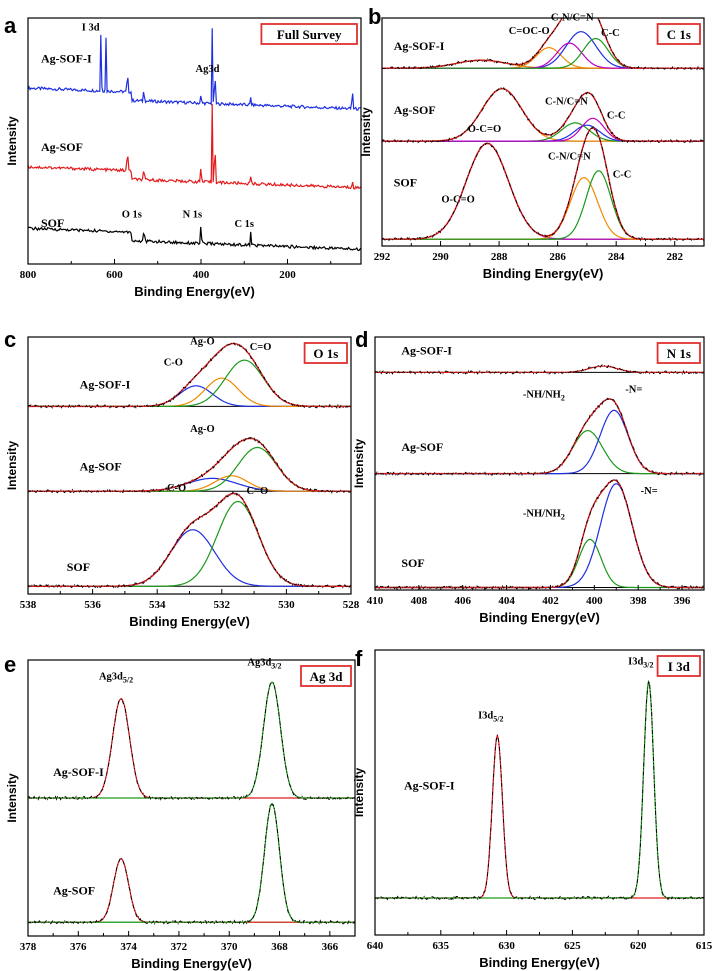 The image size is (713, 971). Describe the element at coordinates (572, 946) in the screenshot. I see `x-tick-label: 625` at that location.